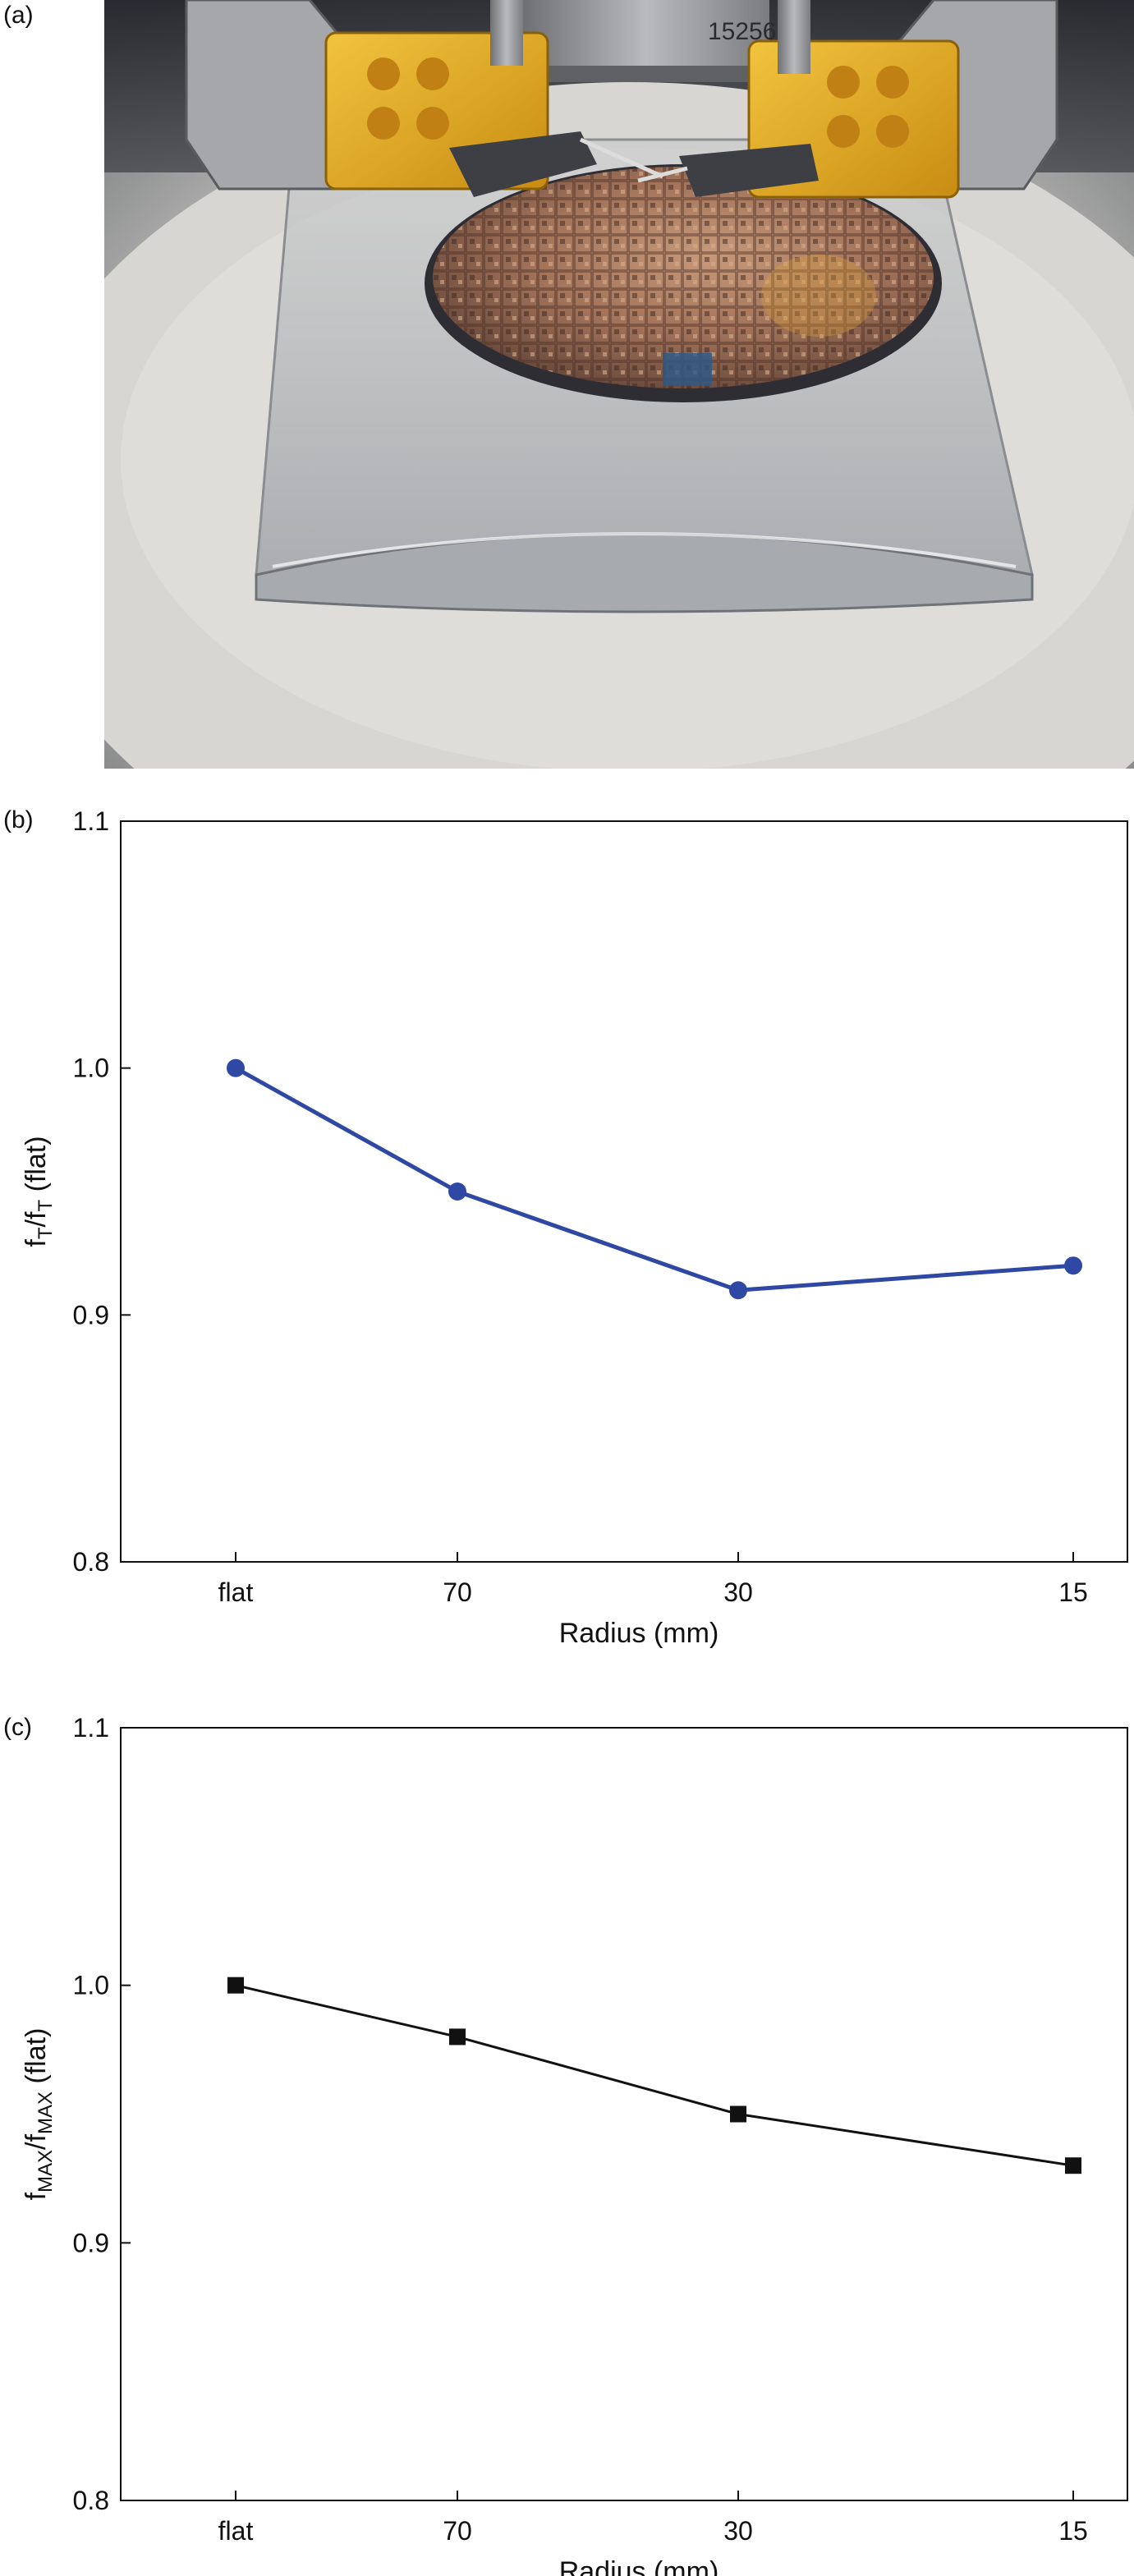 The height and width of the screenshot is (2576, 1134). I want to click on panel-label-a: (a), so click(18, 15).